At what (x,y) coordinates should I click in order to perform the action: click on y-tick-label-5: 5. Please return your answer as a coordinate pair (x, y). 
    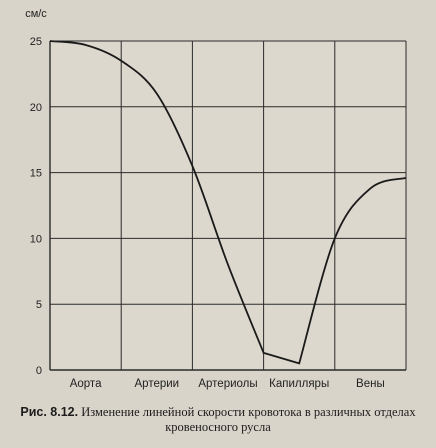
    Looking at the image, I should click on (39, 305).